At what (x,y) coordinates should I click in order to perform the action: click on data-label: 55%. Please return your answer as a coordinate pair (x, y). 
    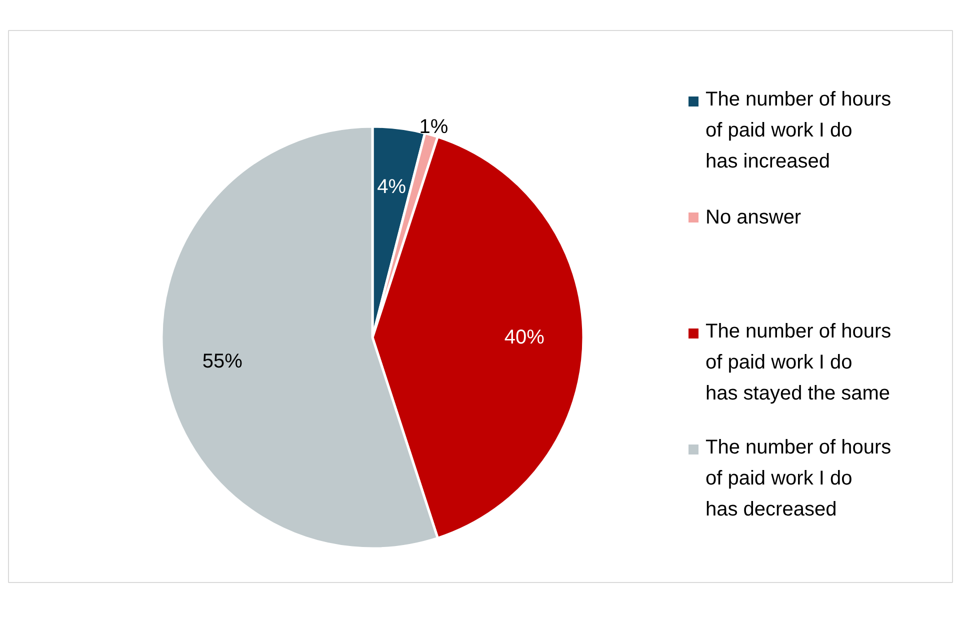
    Looking at the image, I should click on (222, 361).